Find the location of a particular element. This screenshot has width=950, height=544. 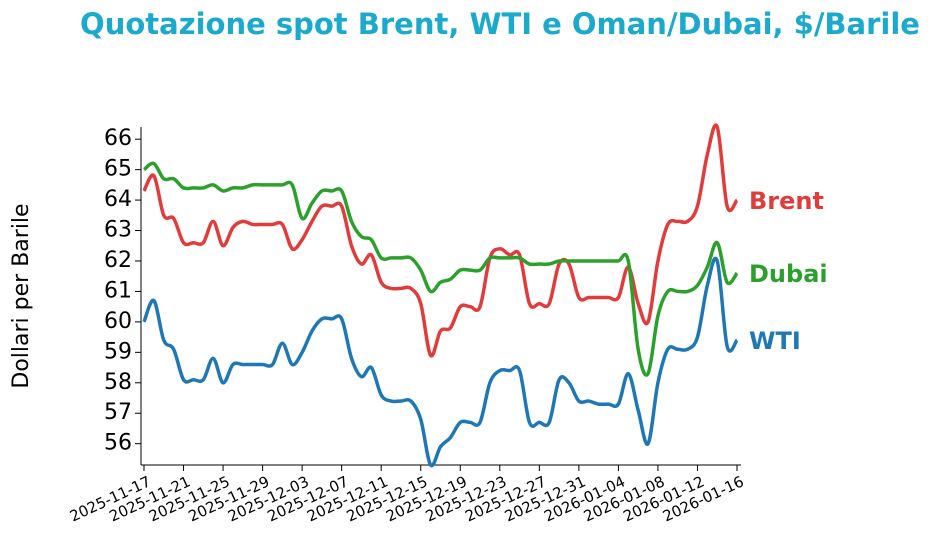

legend-label: Dubai is located at coordinates (788, 274).